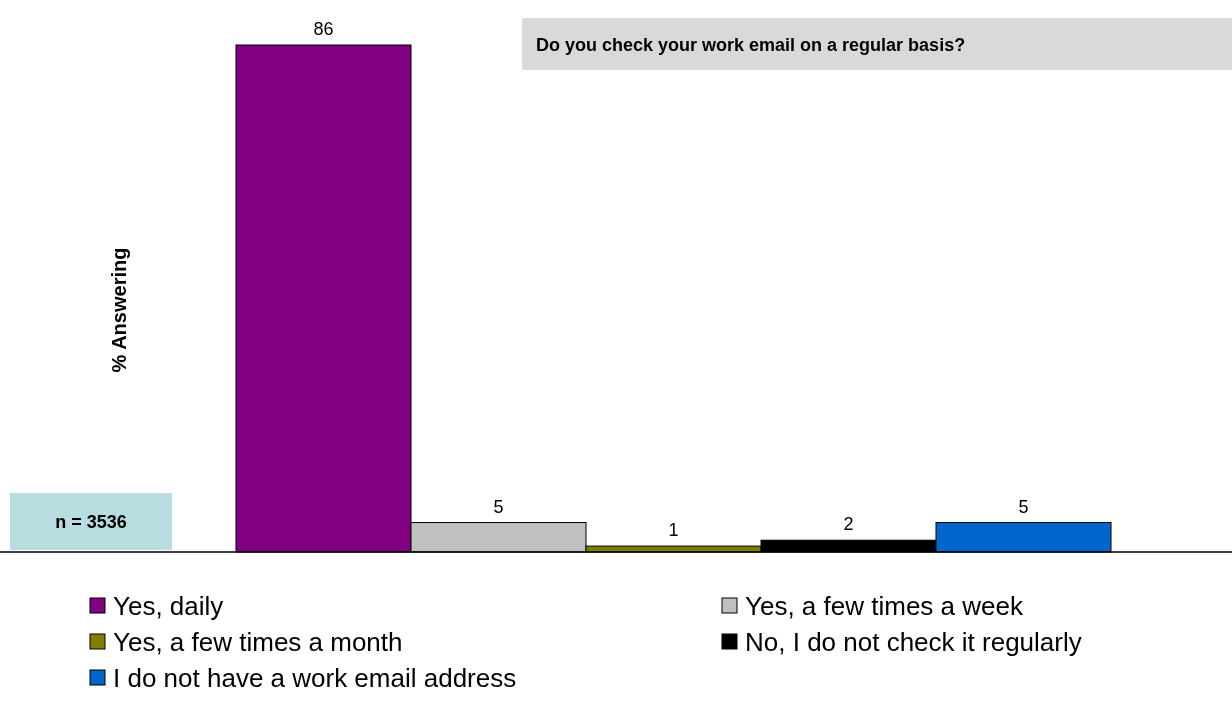 The height and width of the screenshot is (724, 1232). I want to click on data-label: 86, so click(323, 29).